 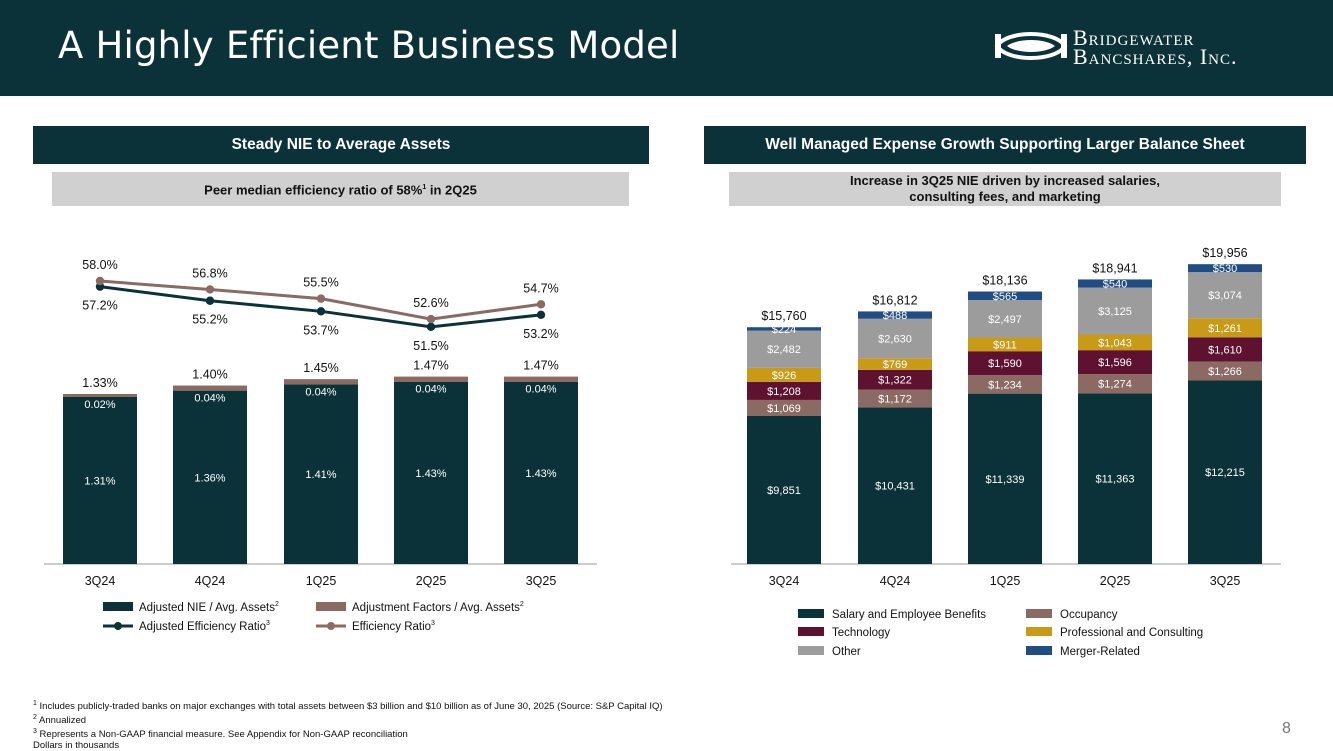 I want to click on bar-total-label: 1.40%, so click(x=209, y=375).